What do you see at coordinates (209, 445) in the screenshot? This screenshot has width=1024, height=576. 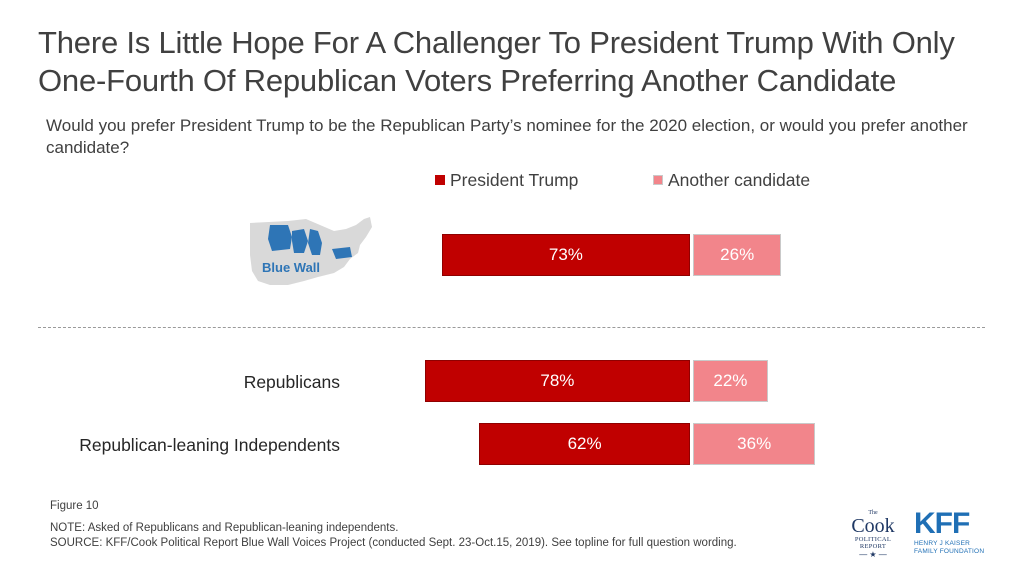 I see `row-label-leaning-independents: Republican-leaning Independents` at bounding box center [209, 445].